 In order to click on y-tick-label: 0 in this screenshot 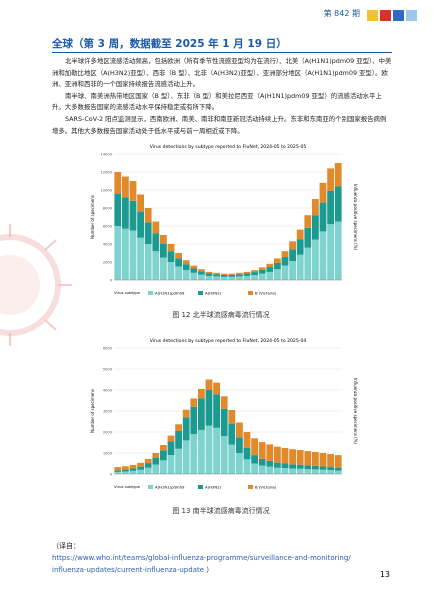, I will do `click(111, 281)`.